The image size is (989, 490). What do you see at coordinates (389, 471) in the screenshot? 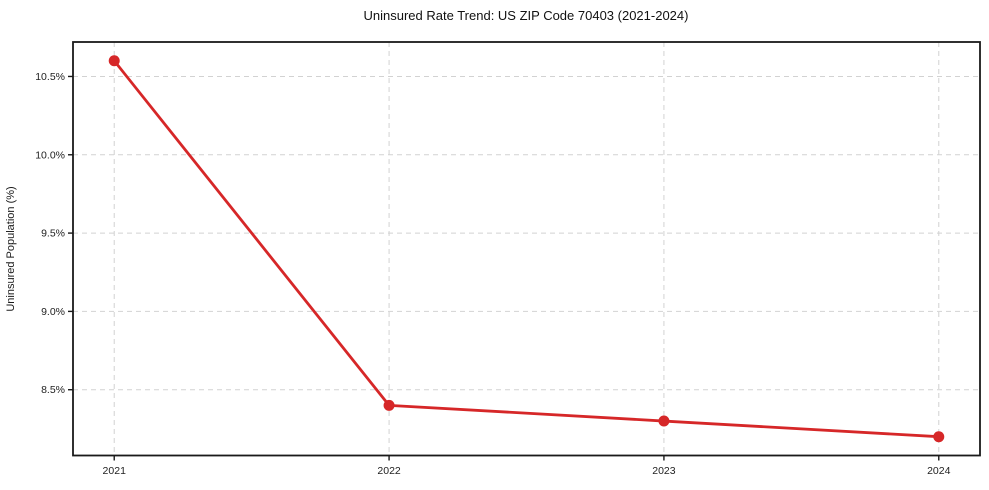
I see `x-tick-label: 2022` at bounding box center [389, 471].